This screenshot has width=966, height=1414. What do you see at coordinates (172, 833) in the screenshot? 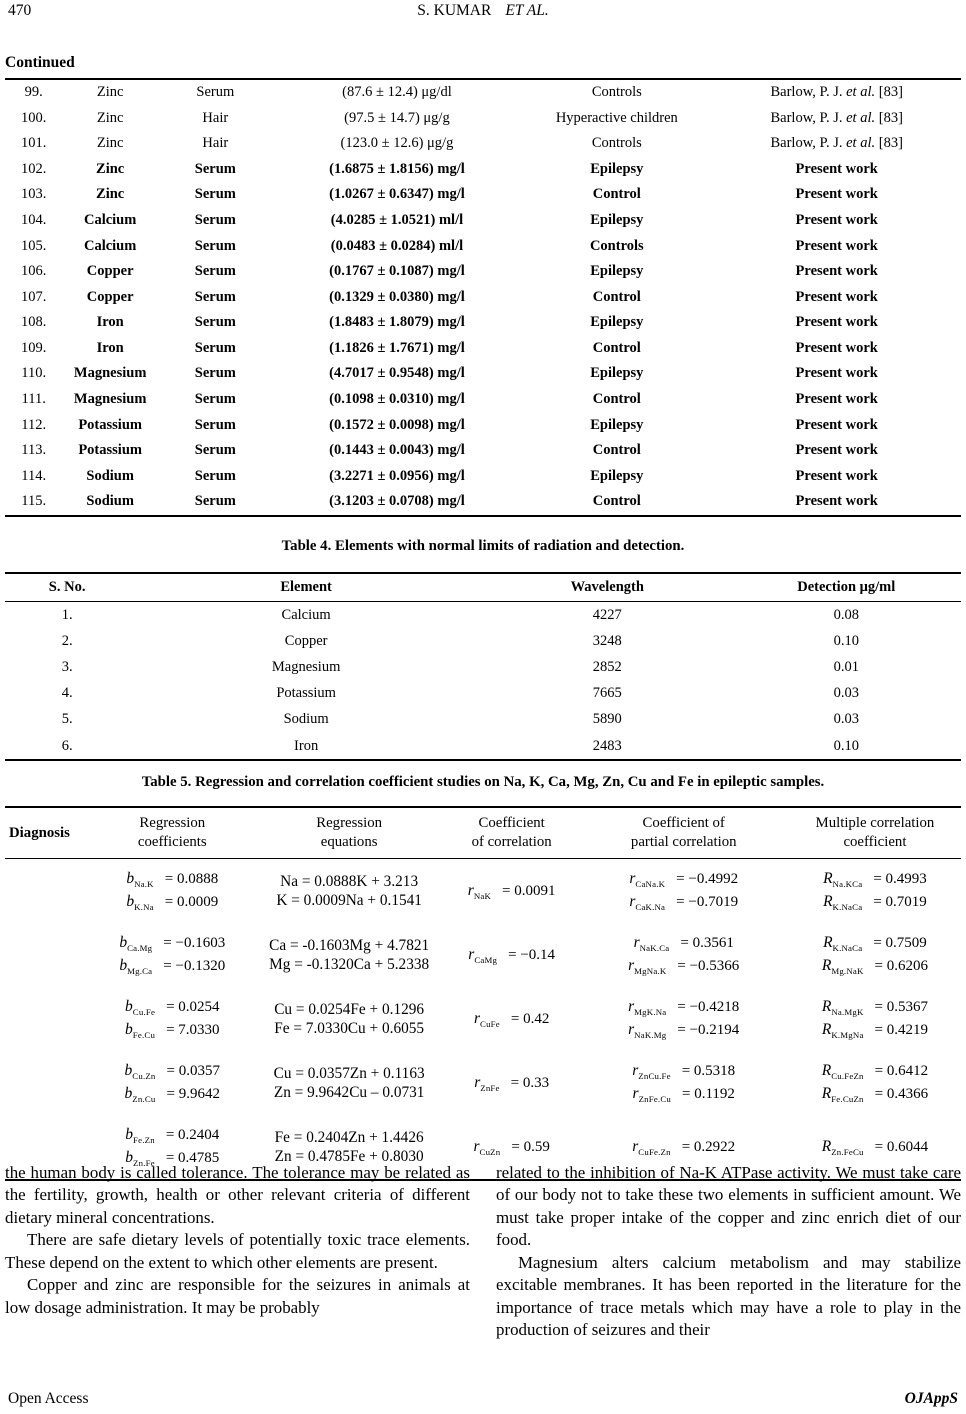
I see `table5-header-cell: Regression coefficients` at bounding box center [172, 833].